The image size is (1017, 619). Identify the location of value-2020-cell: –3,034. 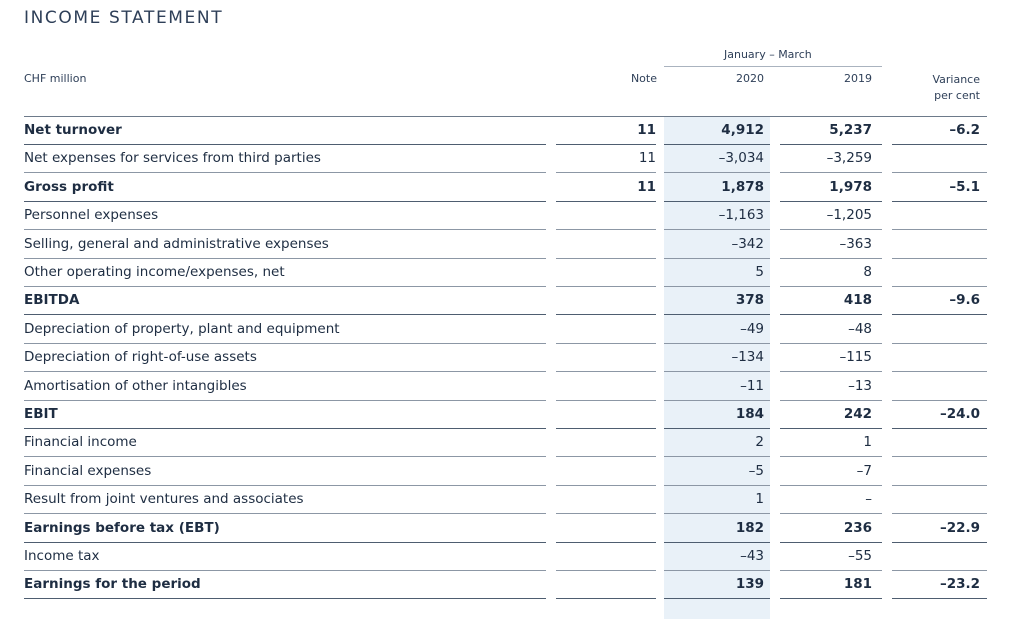
(741, 158).